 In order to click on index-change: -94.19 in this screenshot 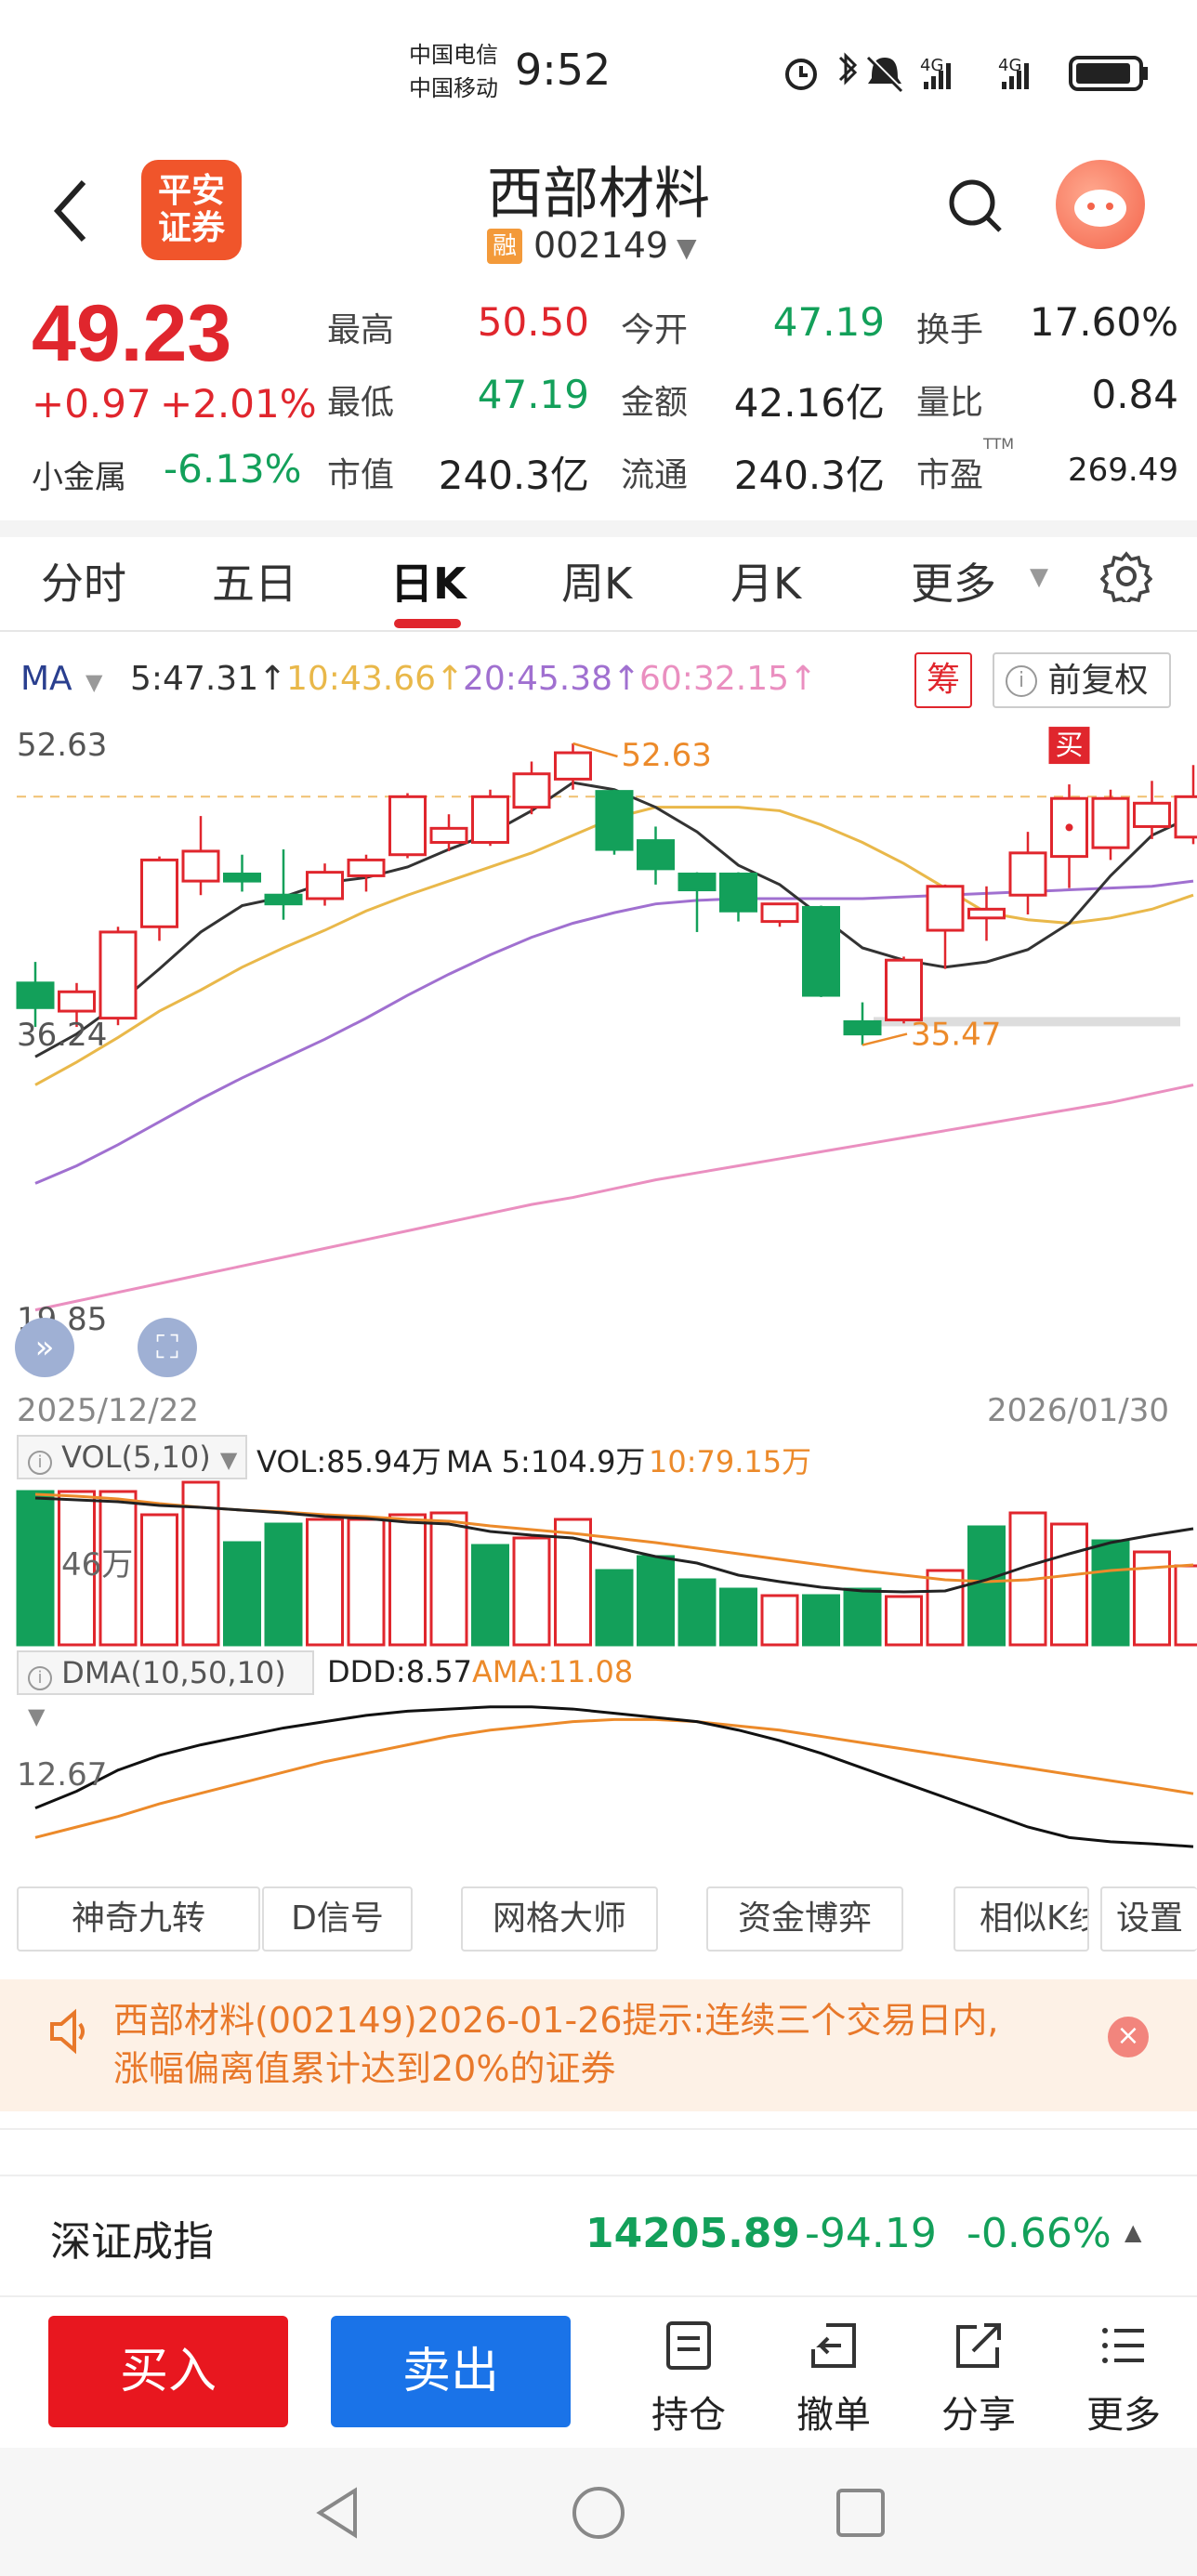, I will do `click(871, 2233)`.